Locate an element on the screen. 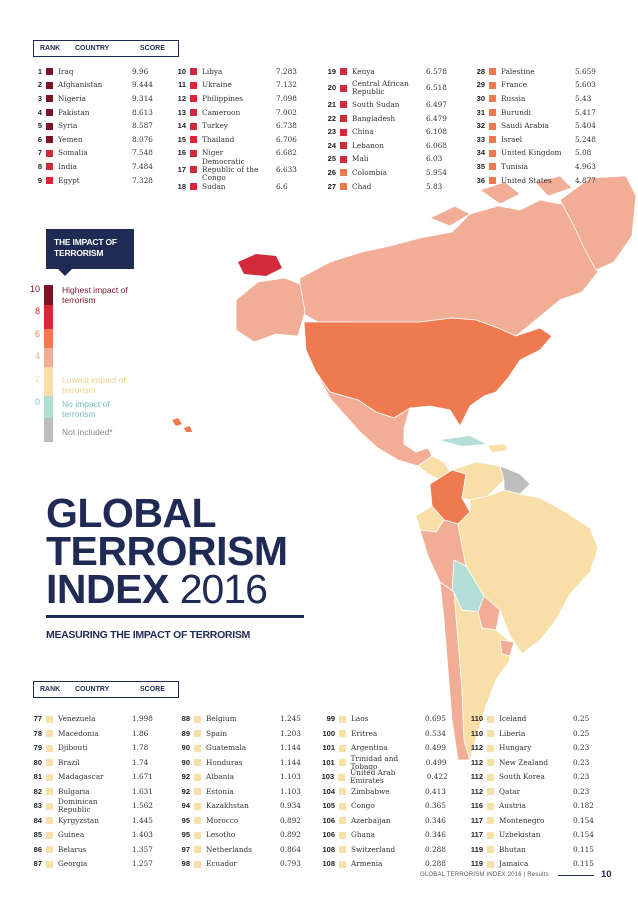 The height and width of the screenshot is (903, 638). score-cell: 1.357 is located at coordinates (142, 849).